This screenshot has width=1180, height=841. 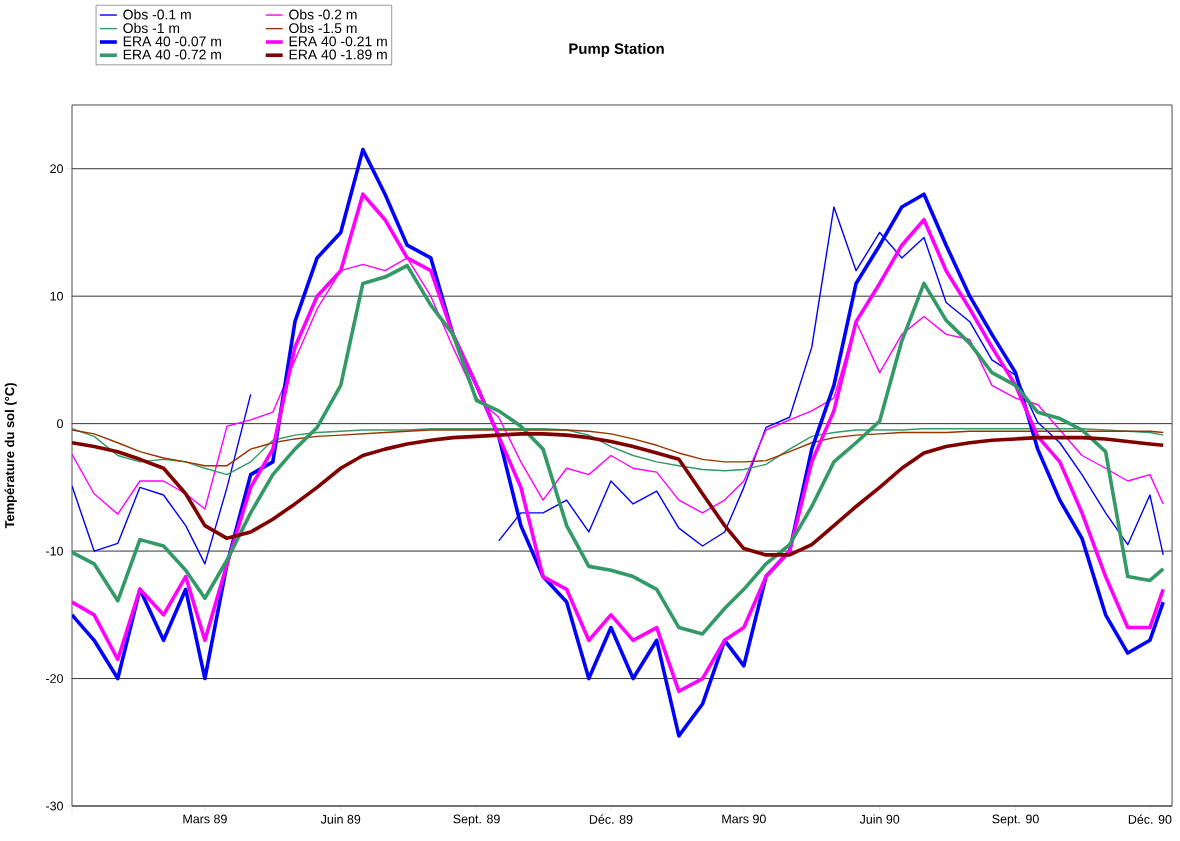 What do you see at coordinates (476, 820) in the screenshot?
I see `x-tick-label: Sept. 89` at bounding box center [476, 820].